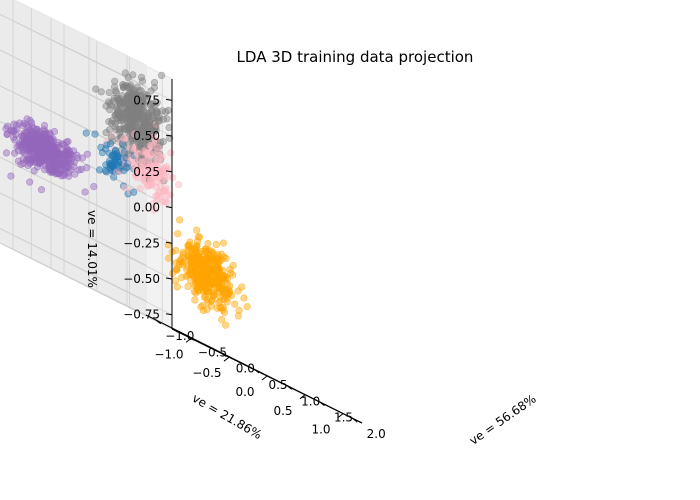 This screenshot has width=700, height=500. I want to click on z-tick-label: −0.50, so click(141, 279).